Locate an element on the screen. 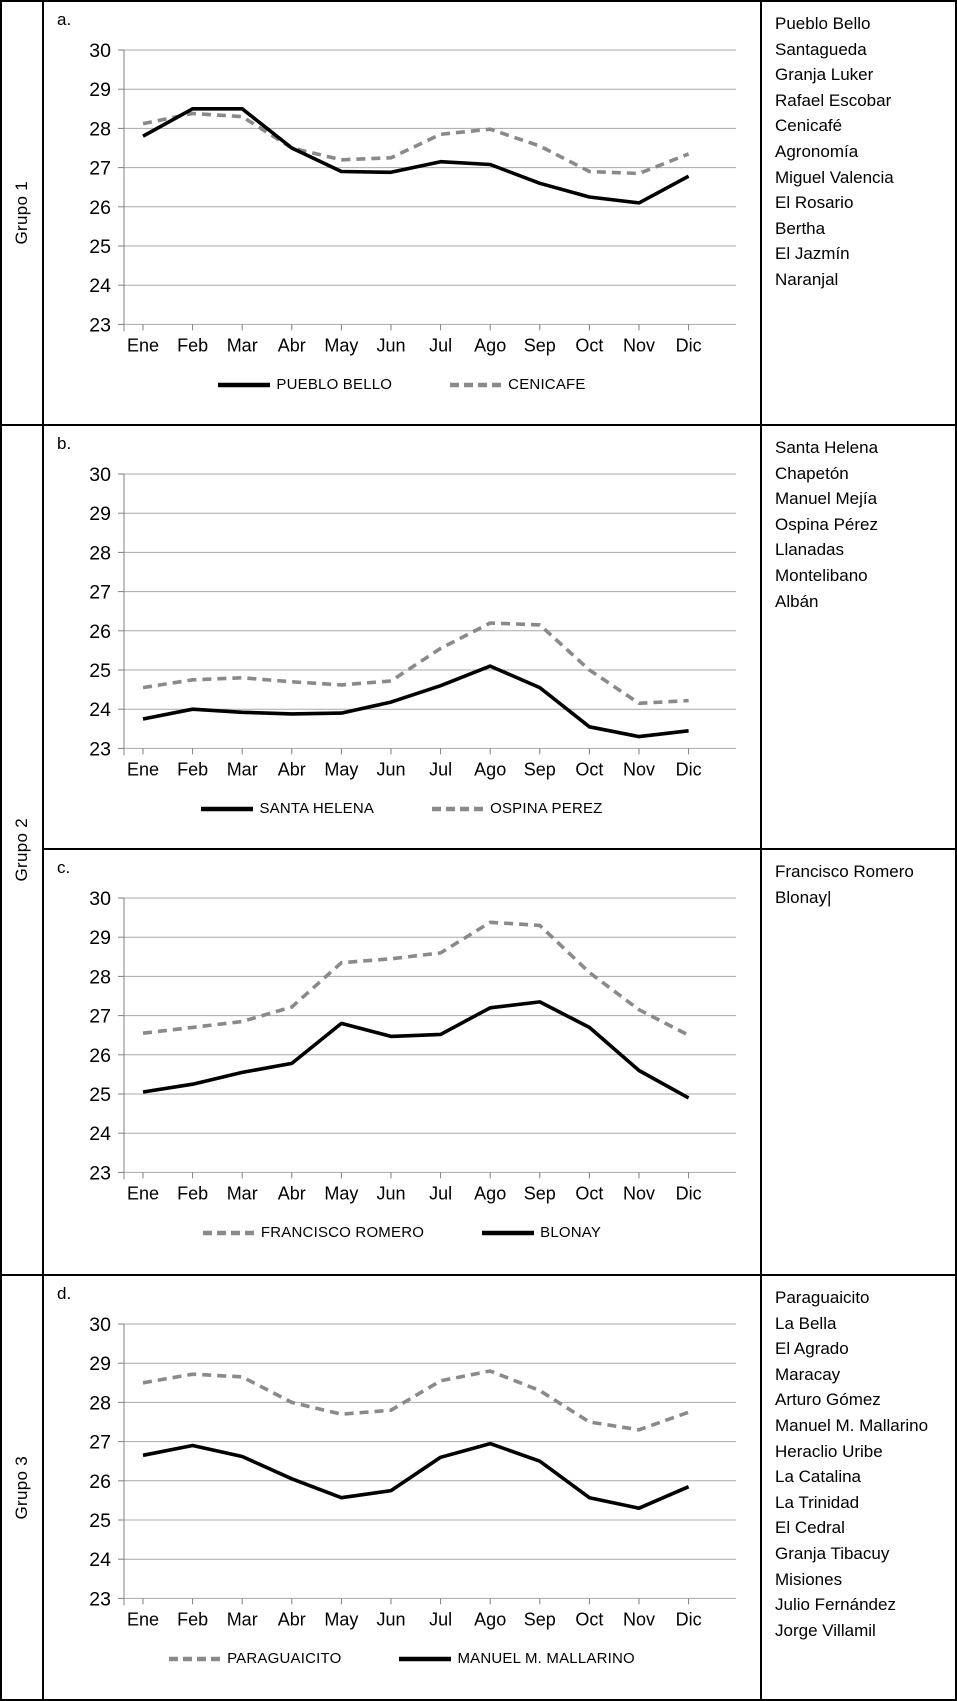  station-name: Cenicafé is located at coordinates (809, 126).